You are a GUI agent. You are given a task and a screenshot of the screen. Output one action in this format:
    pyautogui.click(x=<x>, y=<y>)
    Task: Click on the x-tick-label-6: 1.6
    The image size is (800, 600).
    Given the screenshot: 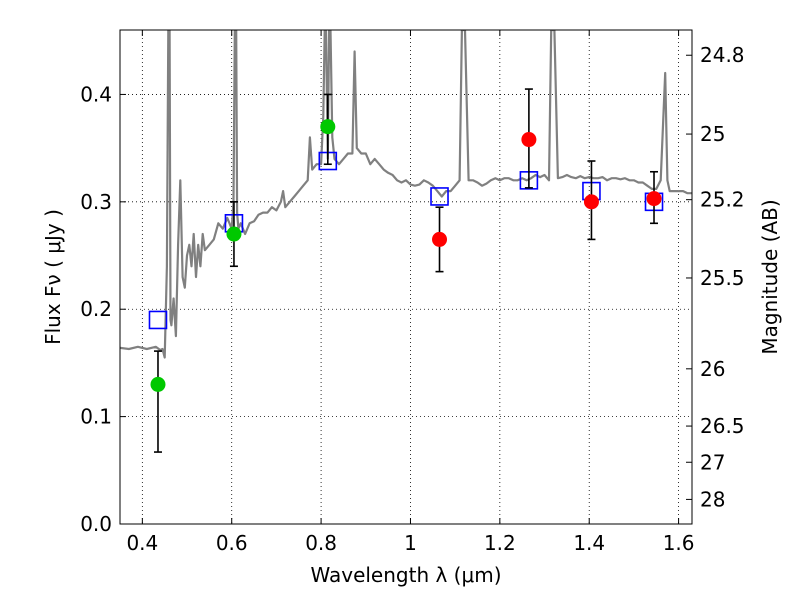 What is the action you would take?
    pyautogui.click(x=679, y=543)
    